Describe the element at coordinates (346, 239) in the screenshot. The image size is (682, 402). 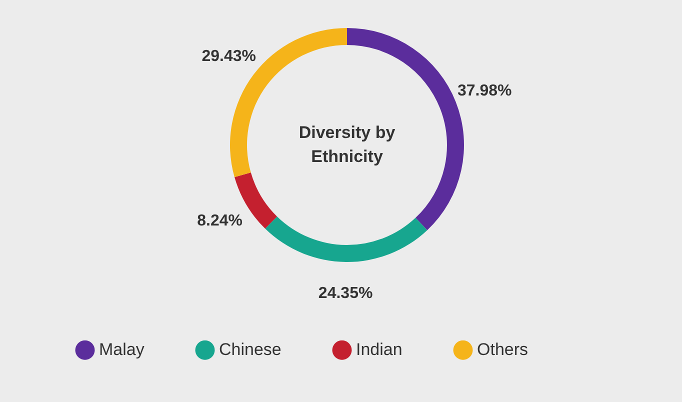
I see `donut-slice` at that location.